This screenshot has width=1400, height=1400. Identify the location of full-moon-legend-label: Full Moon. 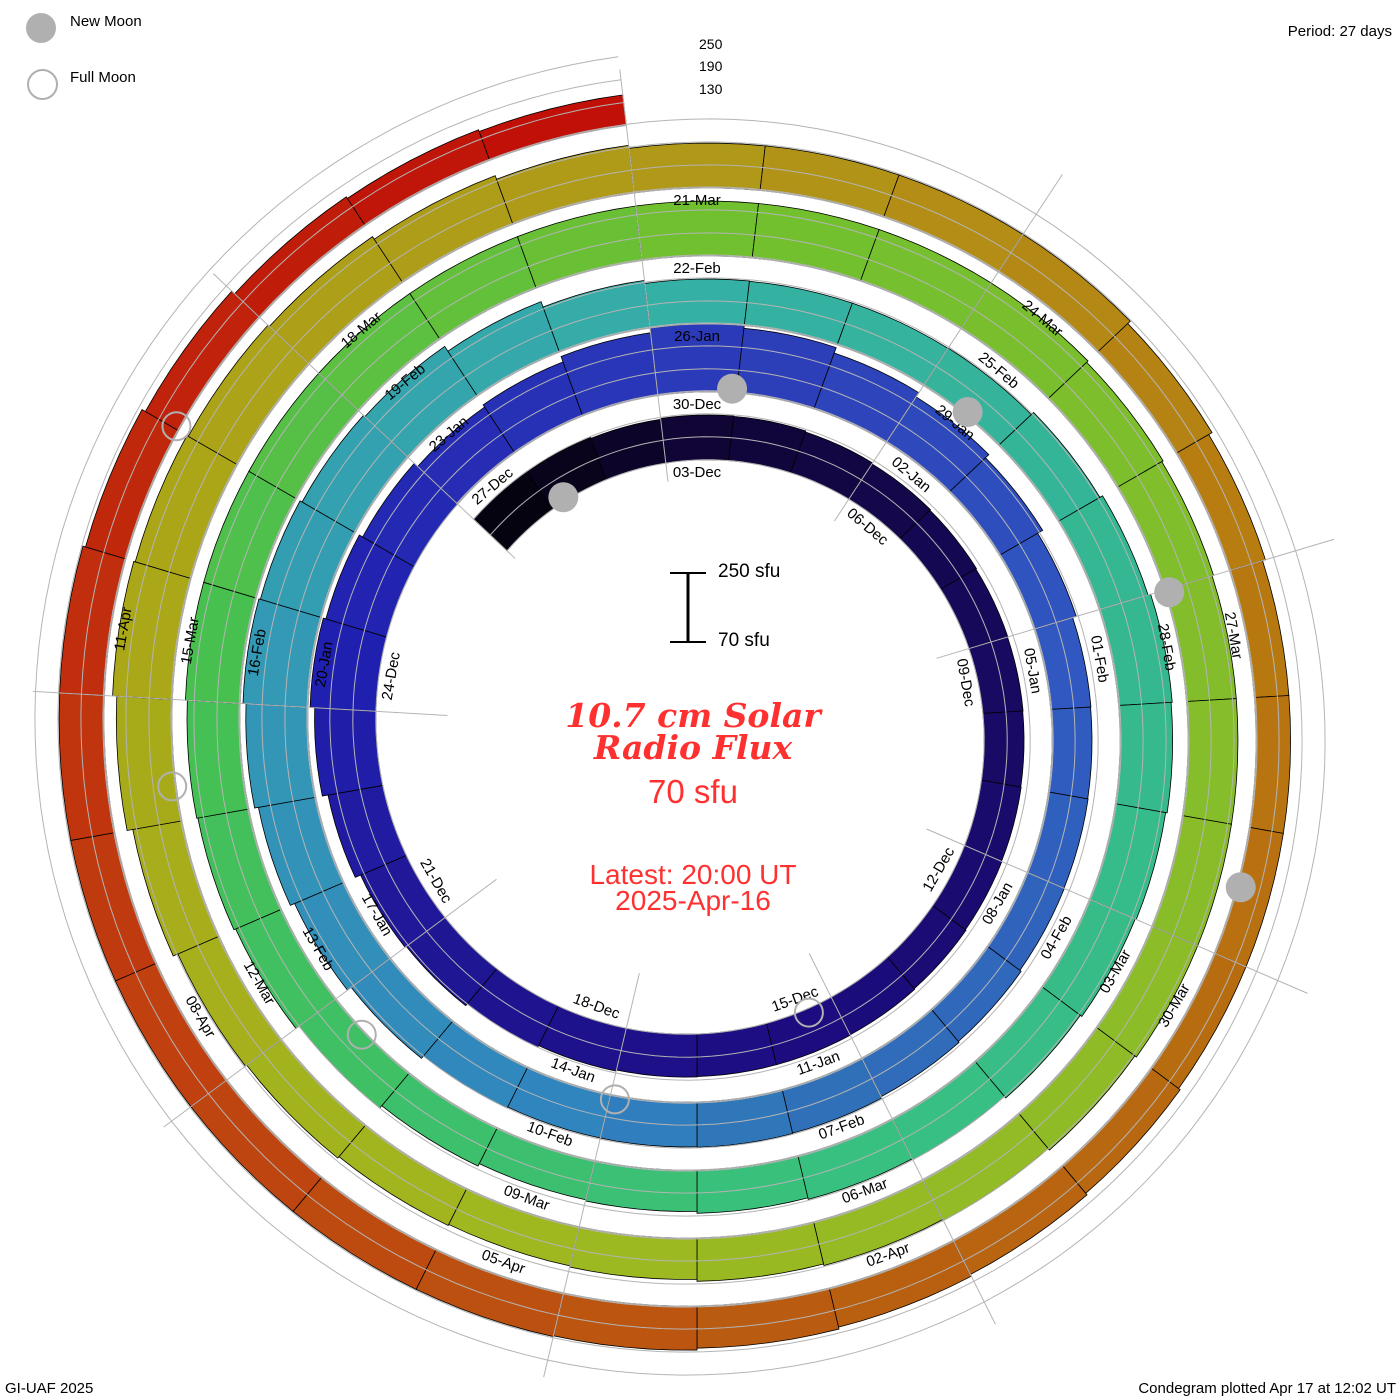
(103, 77).